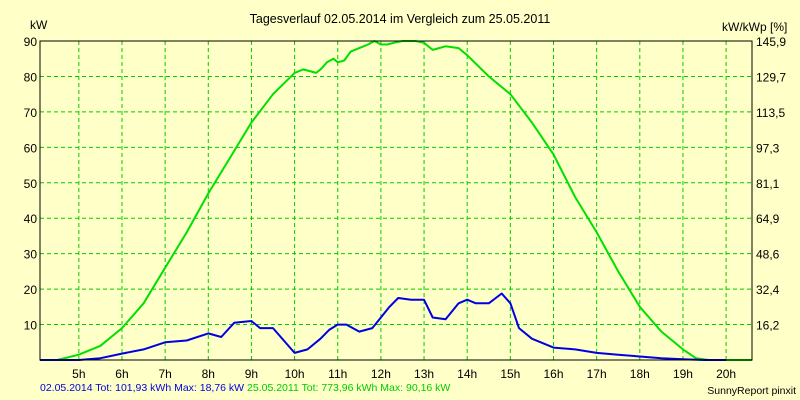  Describe the element at coordinates (39, 25) in the screenshot. I see `y-axis-label-left: kW` at that location.